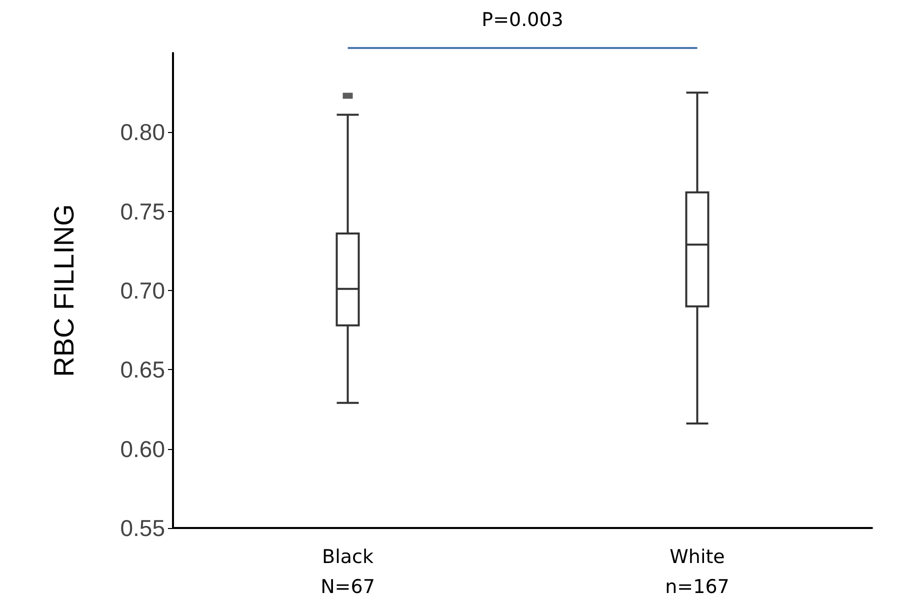 Image resolution: width=913 pixels, height=612 pixels. What do you see at coordinates (142, 449) in the screenshot?
I see `y-tick-label: 0.60` at bounding box center [142, 449].